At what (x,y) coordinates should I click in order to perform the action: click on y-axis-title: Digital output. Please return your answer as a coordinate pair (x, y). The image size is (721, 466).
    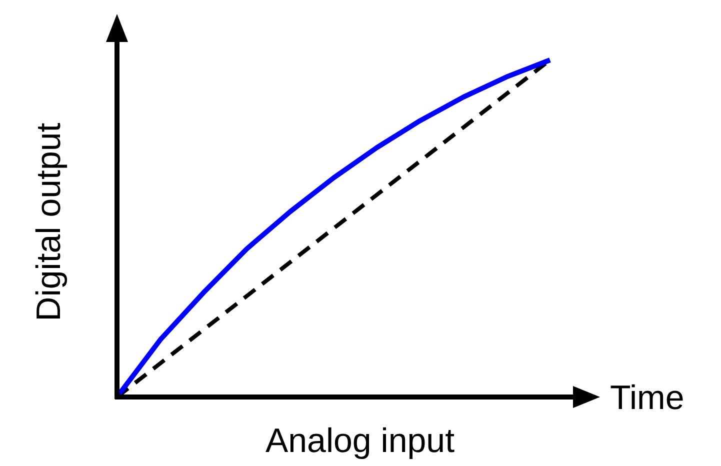
    Looking at the image, I should click on (49, 222).